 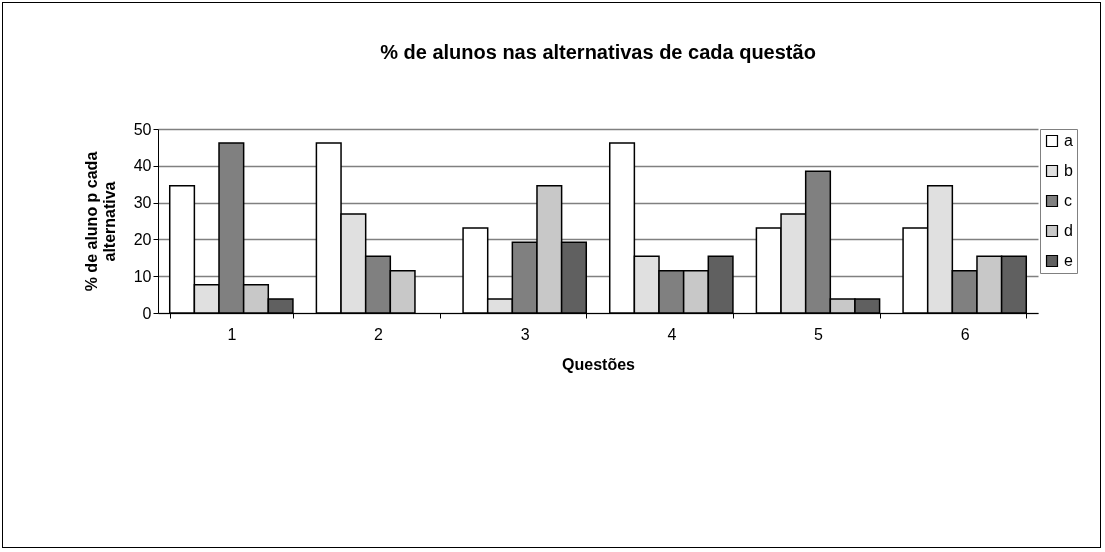 What do you see at coordinates (142, 239) in the screenshot?
I see `y-tick-label: 20` at bounding box center [142, 239].